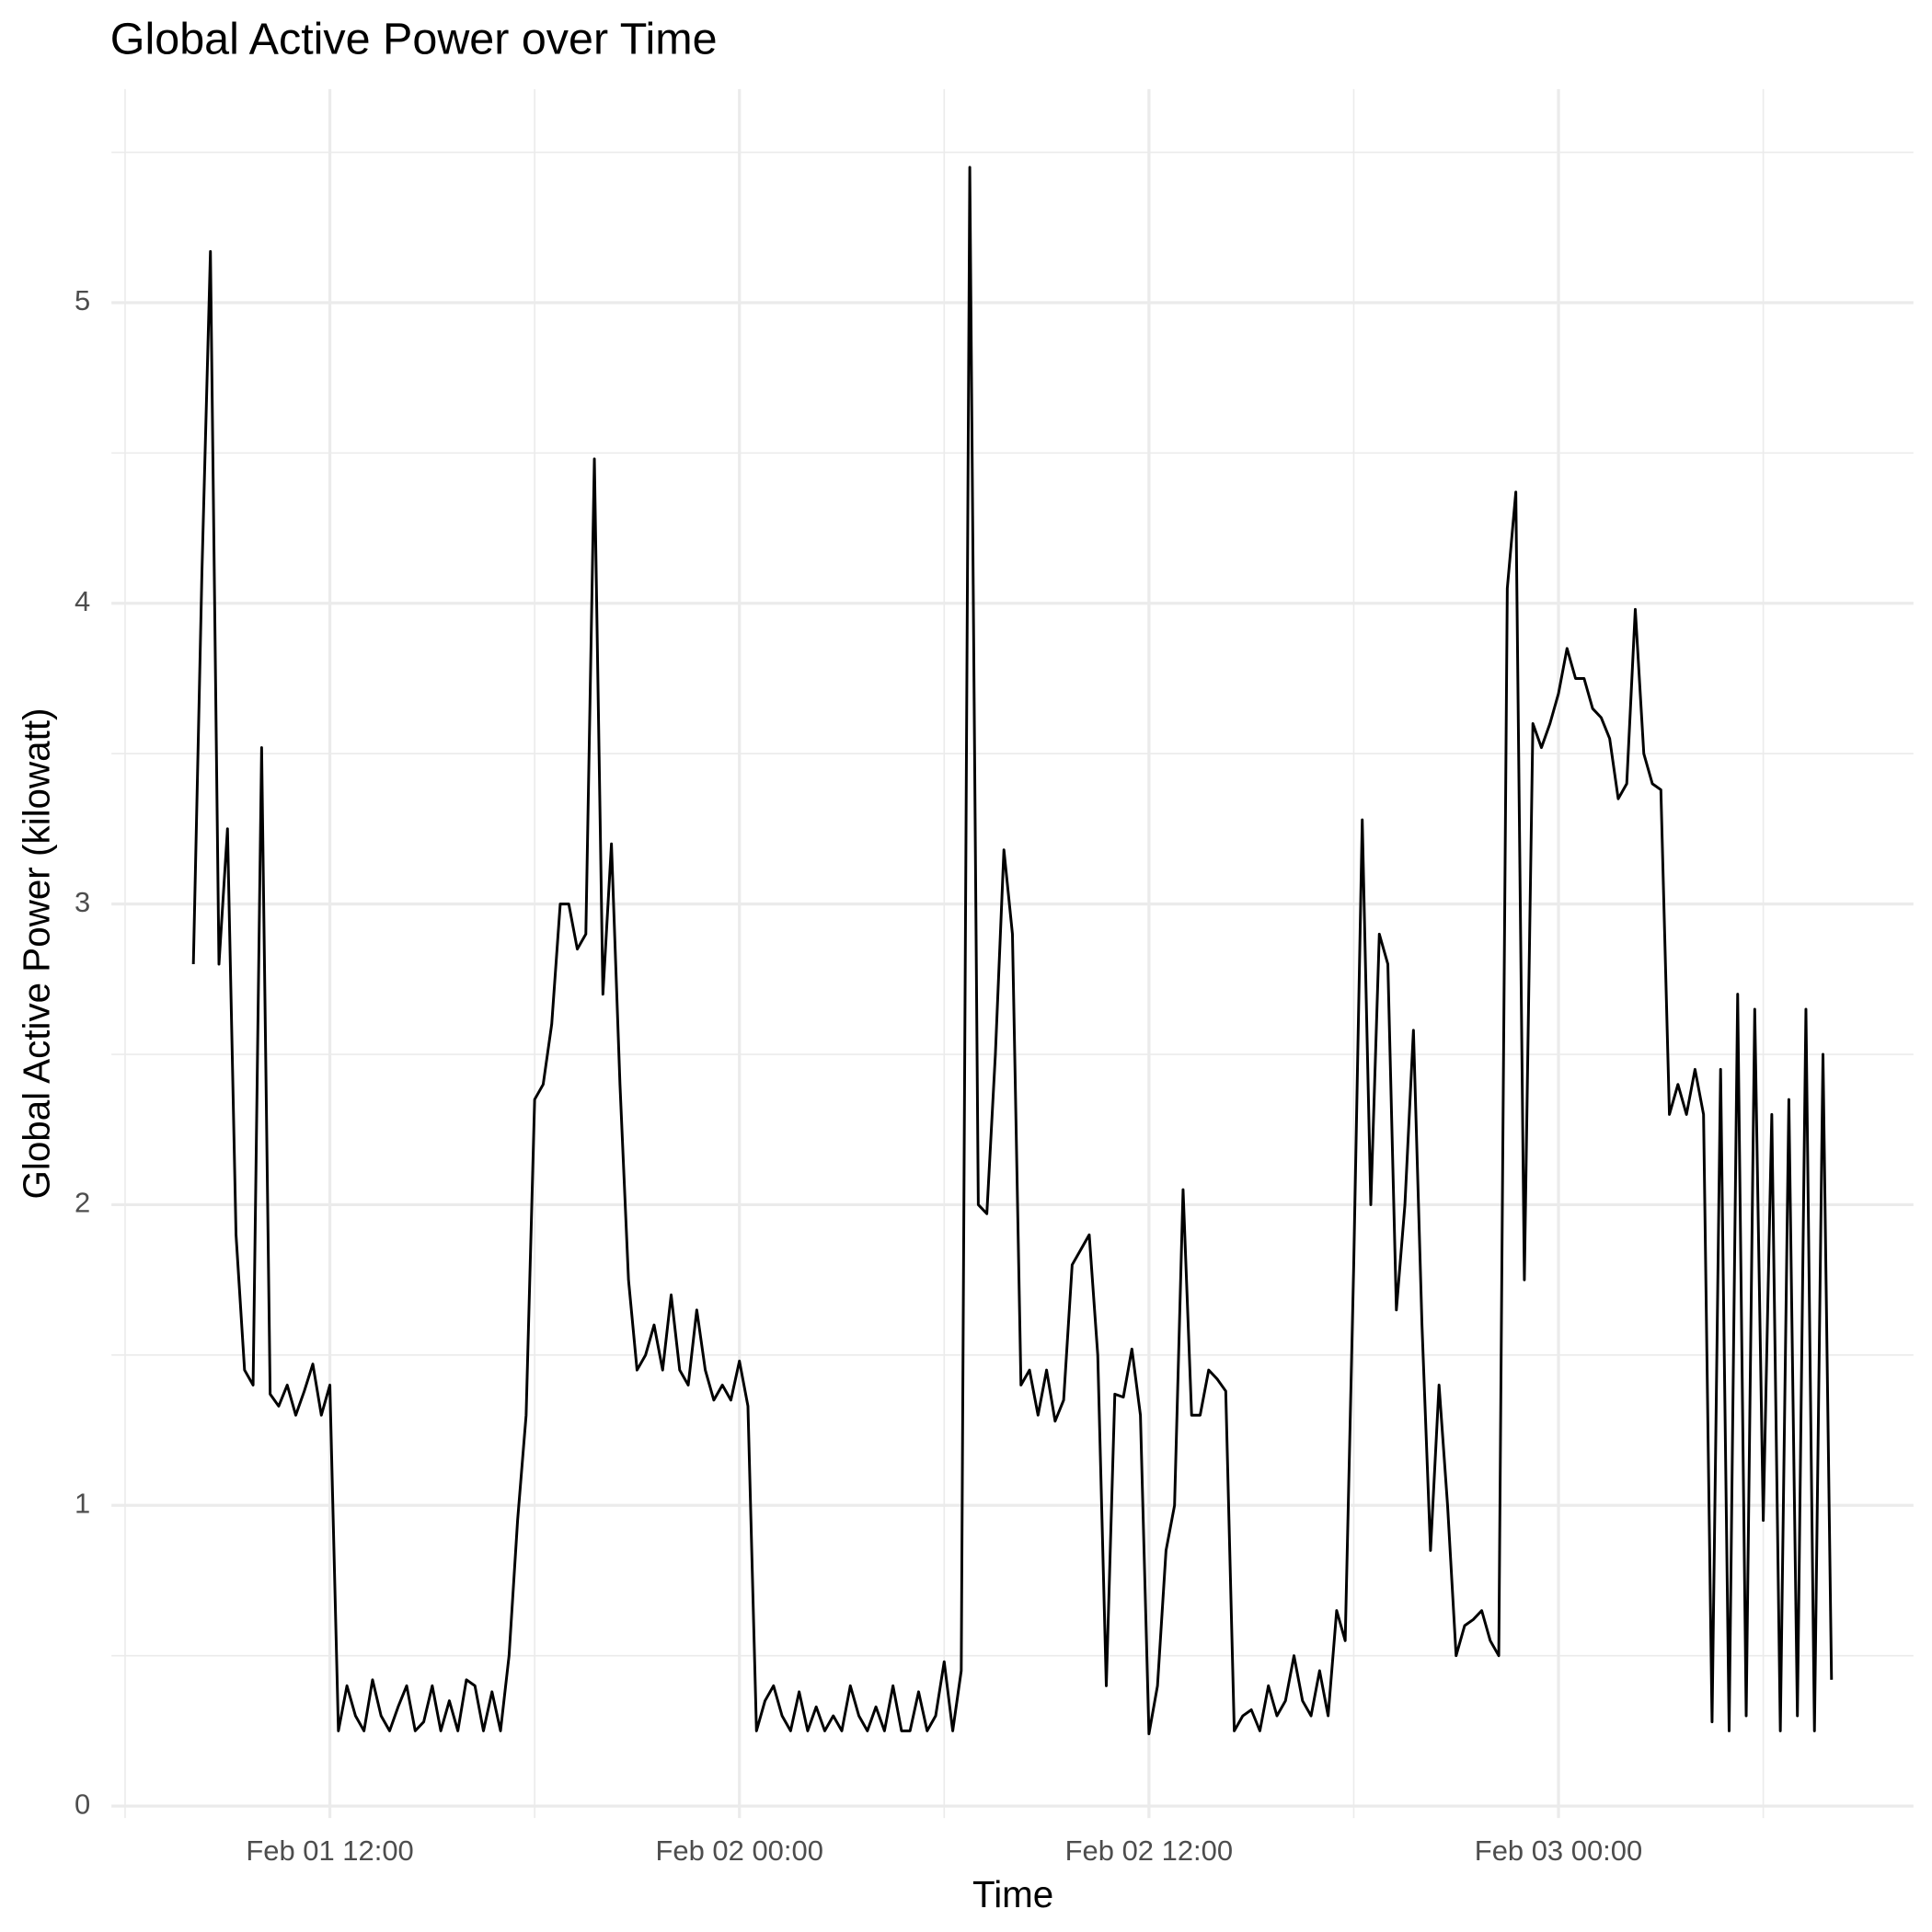  What do you see at coordinates (82, 902) in the screenshot?
I see `y-tick-label: 3` at bounding box center [82, 902].